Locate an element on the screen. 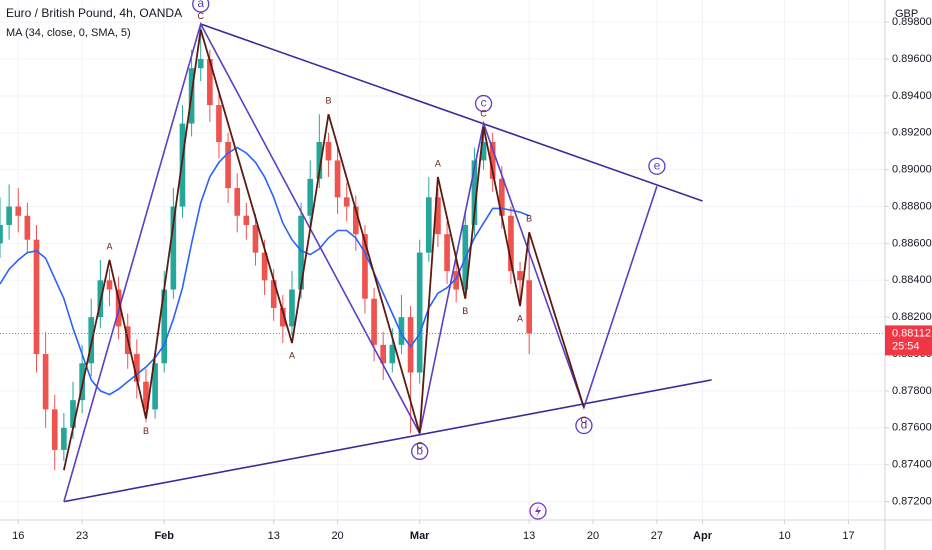 This screenshot has width=932, height=550. y-tick-label: 0.89000 is located at coordinates (912, 170).